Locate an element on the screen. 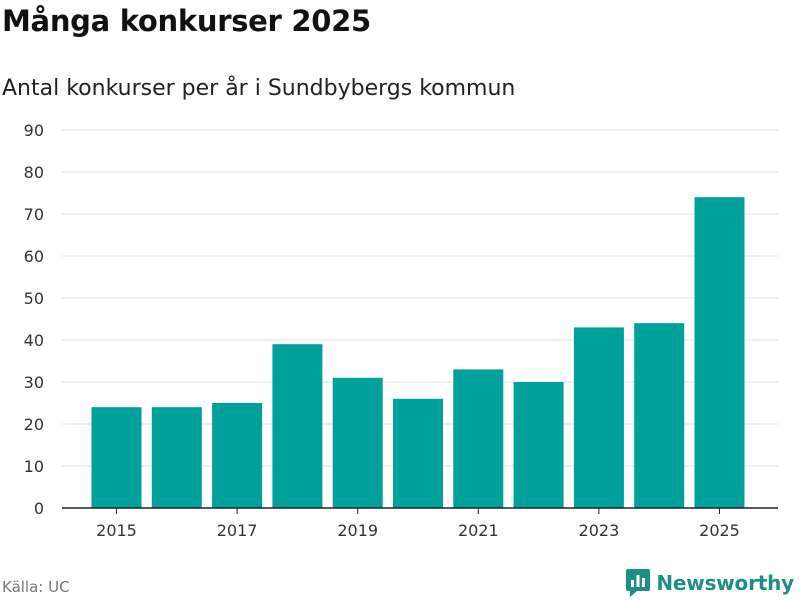 This screenshot has height=600, width=800. bar-2024 is located at coordinates (659, 415).